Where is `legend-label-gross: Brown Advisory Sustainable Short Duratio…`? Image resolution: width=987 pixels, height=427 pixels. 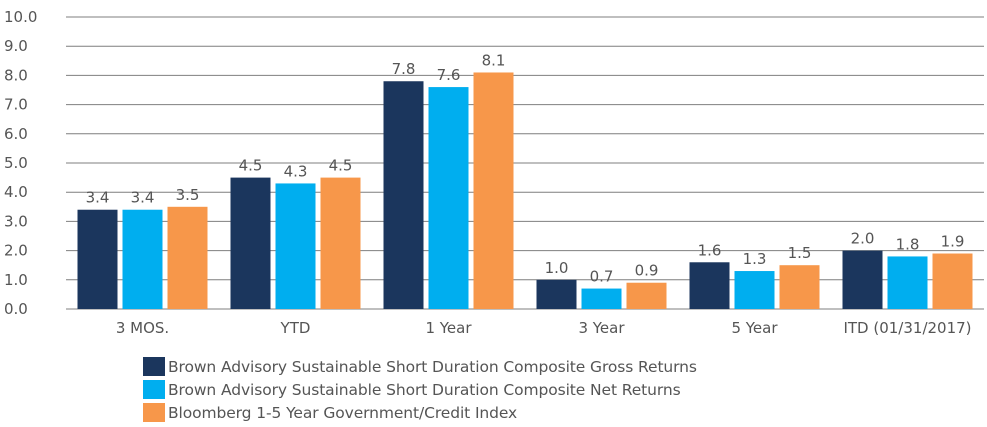
legend-label-gross: Brown Advisory Sustainable Short Duratio… is located at coordinates (432, 366).